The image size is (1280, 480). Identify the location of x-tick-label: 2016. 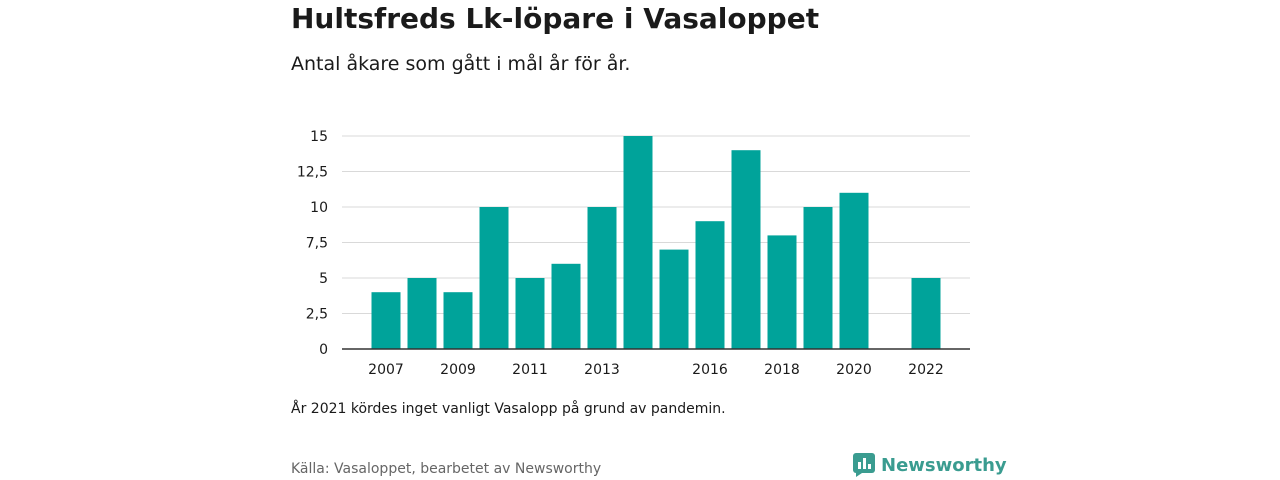
(710, 370).